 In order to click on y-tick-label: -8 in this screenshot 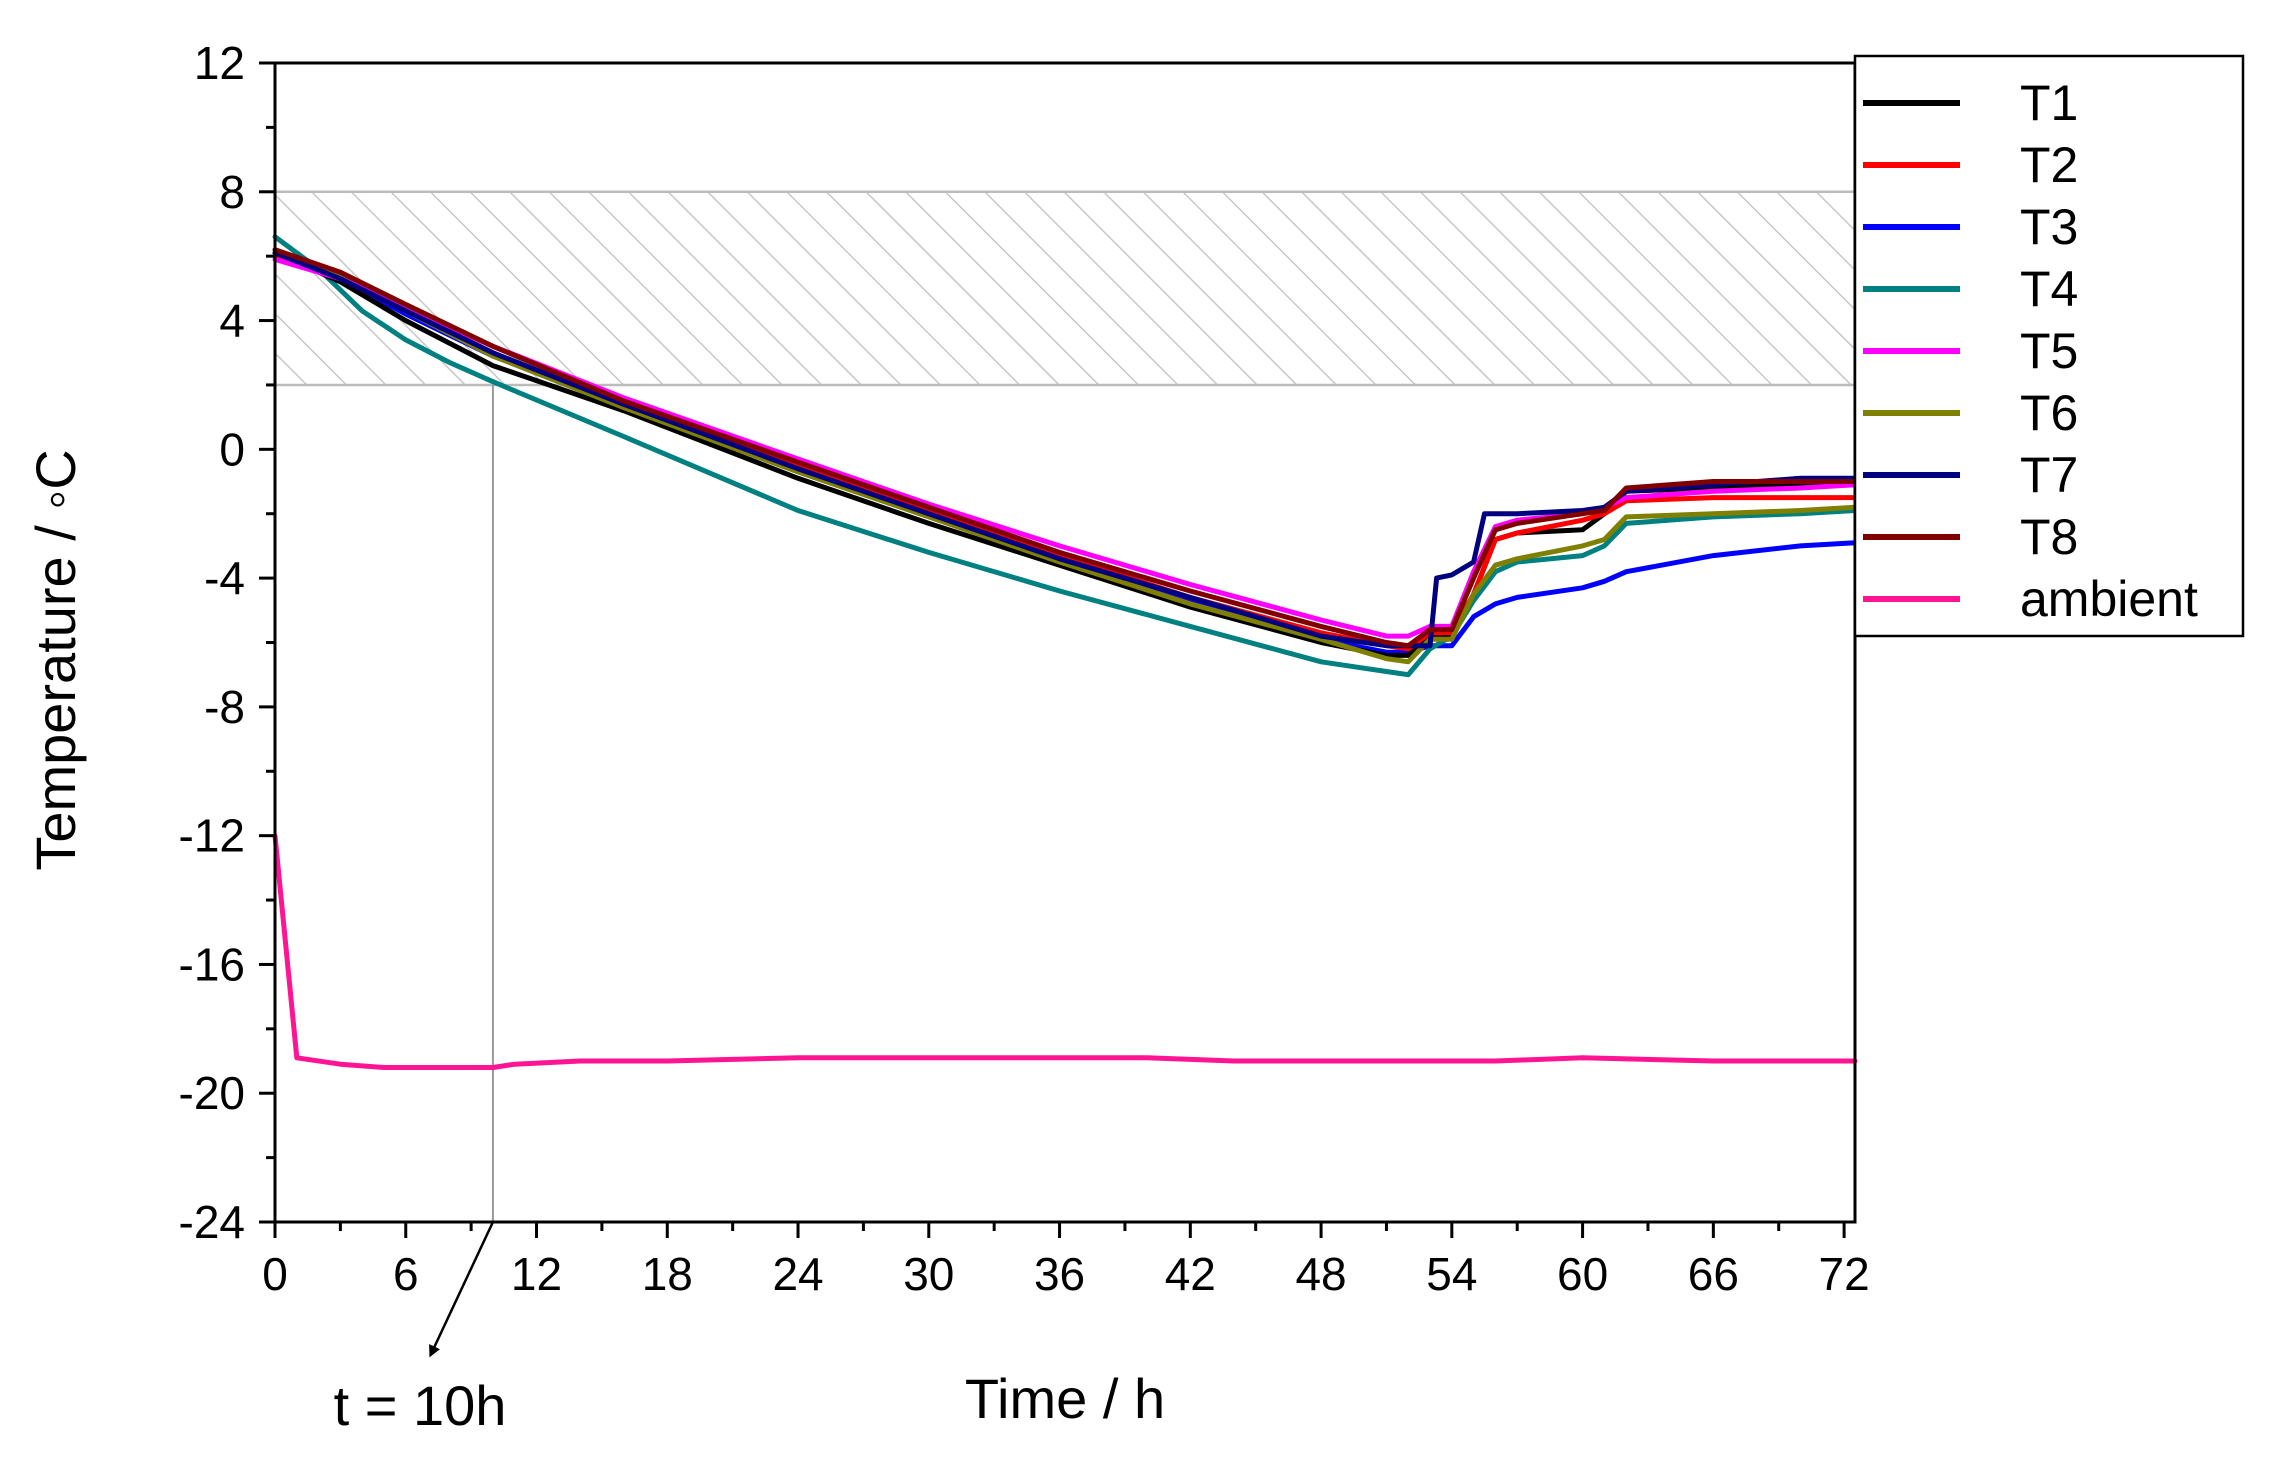, I will do `click(224, 707)`.